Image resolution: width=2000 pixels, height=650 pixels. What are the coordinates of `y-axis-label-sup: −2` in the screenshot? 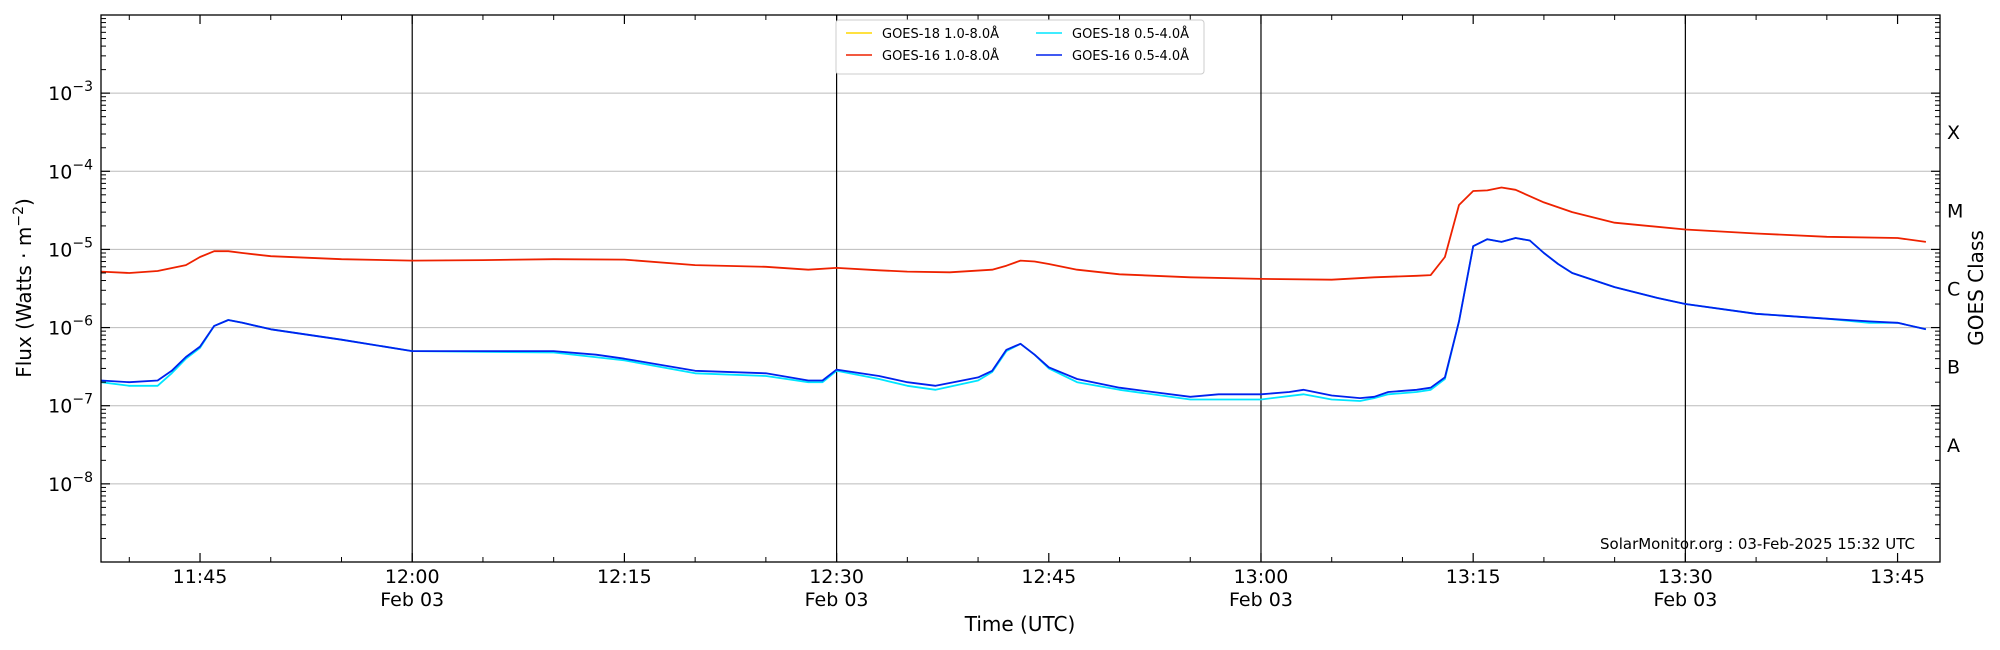 It's located at (19, 216).